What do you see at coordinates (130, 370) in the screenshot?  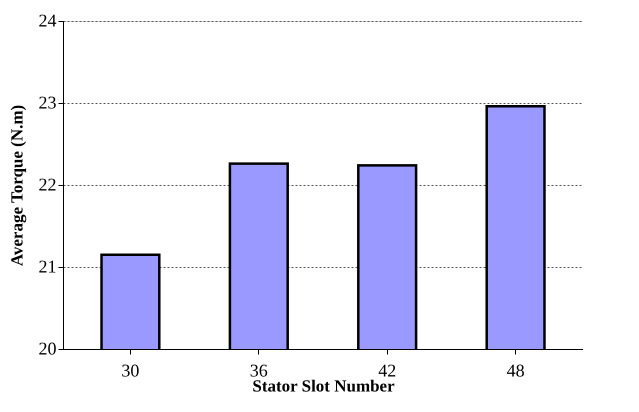 I see `x-tick-label: 30` at bounding box center [130, 370].